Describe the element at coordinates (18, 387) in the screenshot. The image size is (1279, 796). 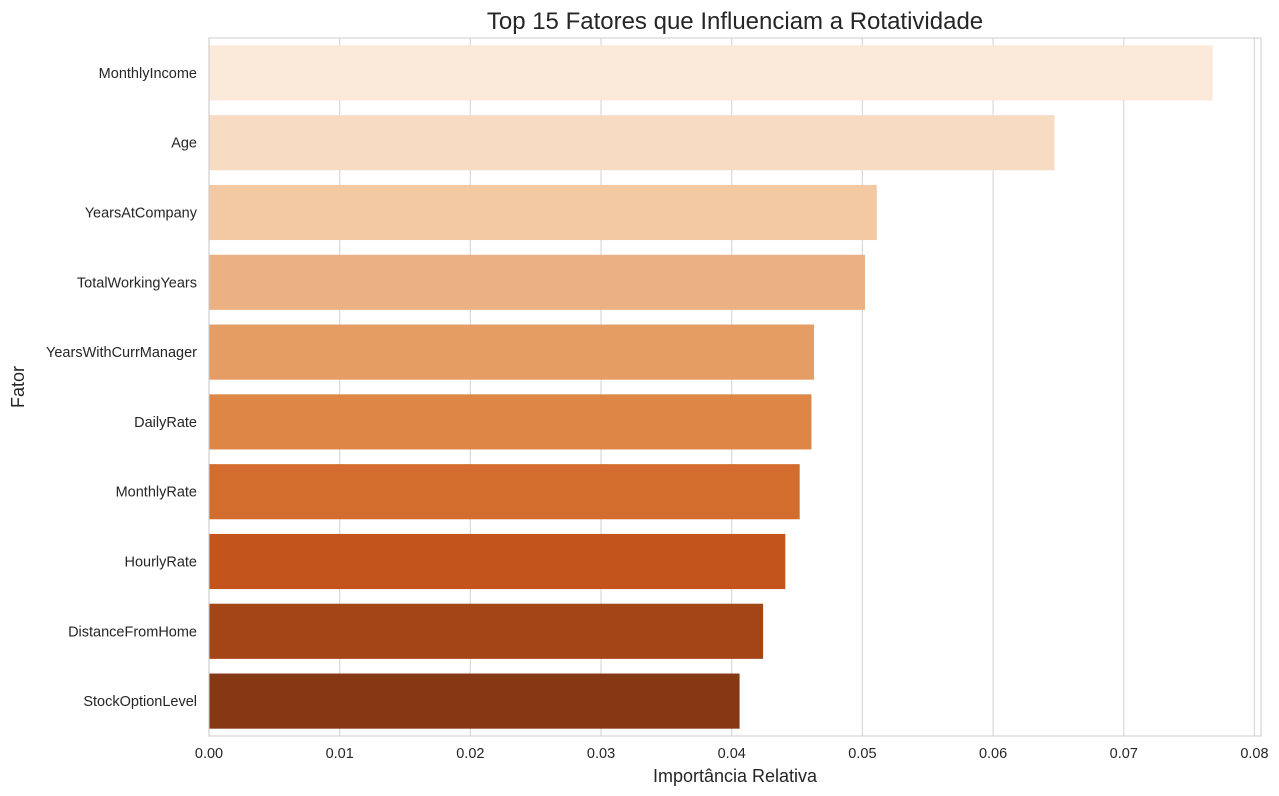
I see `y-axis-label: Fator` at that location.